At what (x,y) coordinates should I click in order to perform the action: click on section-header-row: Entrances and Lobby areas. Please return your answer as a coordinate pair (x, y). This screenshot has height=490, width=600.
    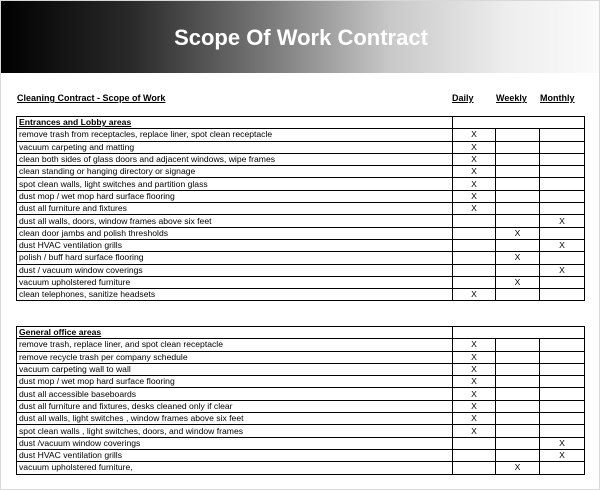
    Looking at the image, I should click on (301, 122).